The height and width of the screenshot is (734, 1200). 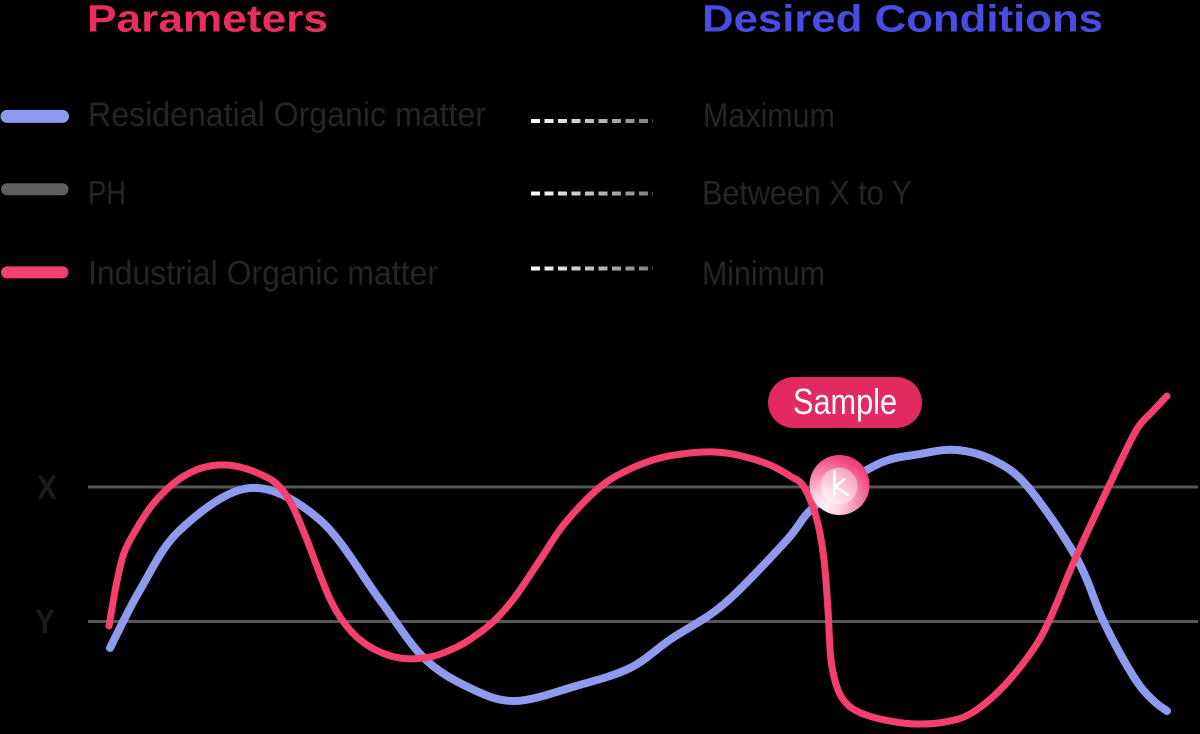 I want to click on svg-text: Minimum, so click(x=763, y=274).